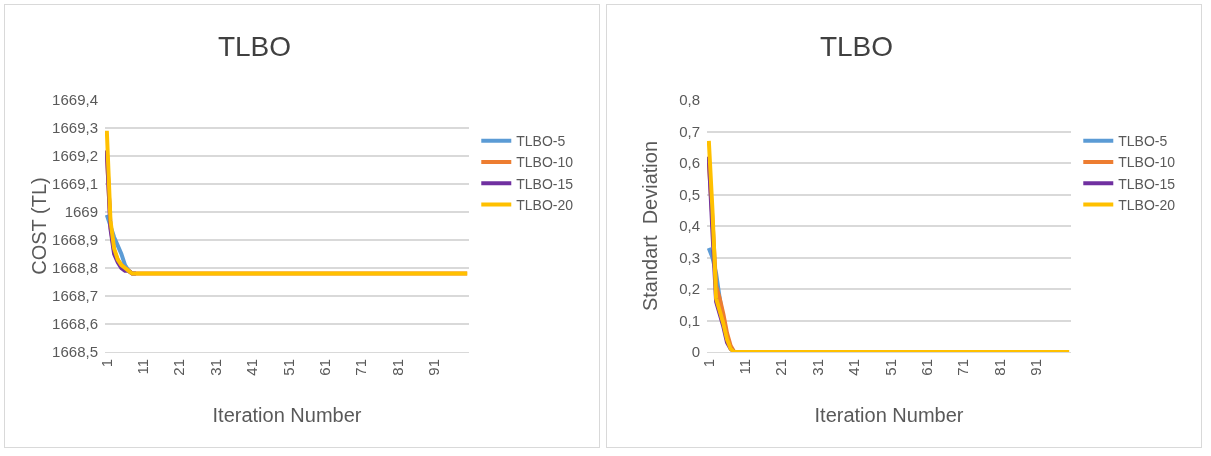 Image resolution: width=1211 pixels, height=456 pixels. Describe the element at coordinates (689, 226) in the screenshot. I see `y-tick-label: 0,4` at that location.